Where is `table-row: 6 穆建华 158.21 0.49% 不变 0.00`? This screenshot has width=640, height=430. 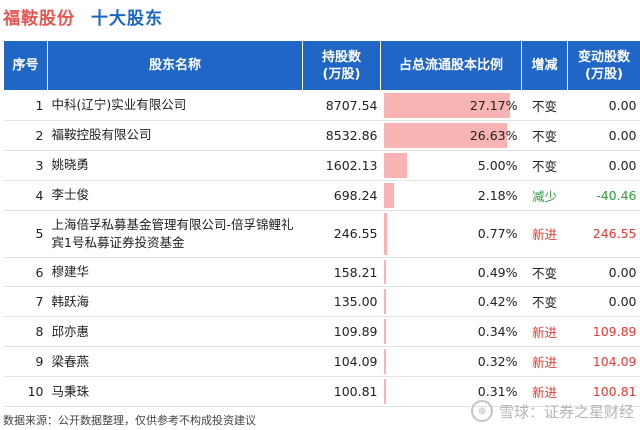
table-row: 6 穆建华 158.21 0.49% 不变 0.00 is located at coordinates (321, 272).